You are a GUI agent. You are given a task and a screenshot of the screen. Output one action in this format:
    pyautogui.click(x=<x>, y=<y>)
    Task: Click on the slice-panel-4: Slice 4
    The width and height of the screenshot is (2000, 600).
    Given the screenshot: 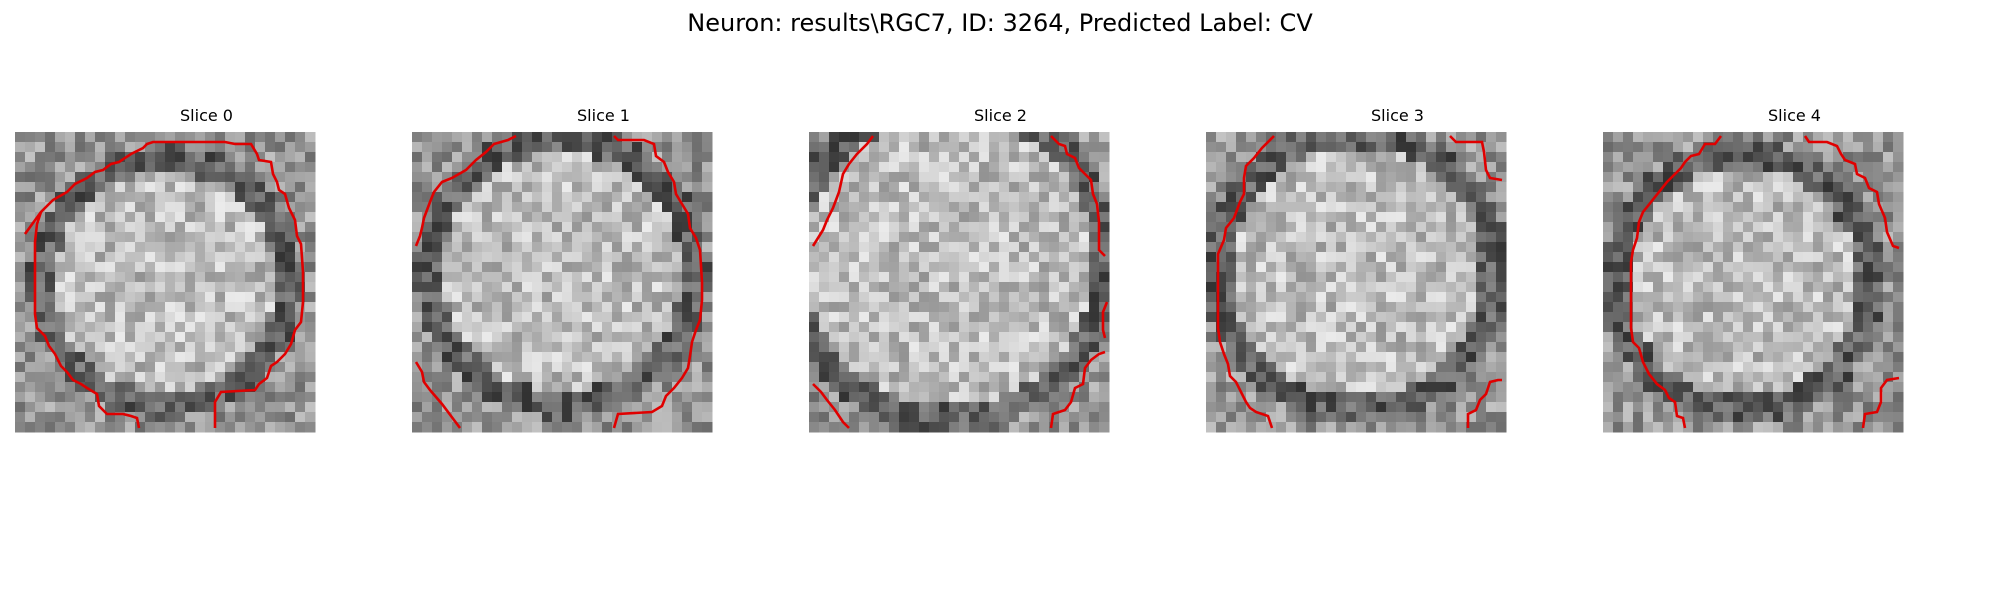 What is the action you would take?
    pyautogui.click(x=1794, y=312)
    